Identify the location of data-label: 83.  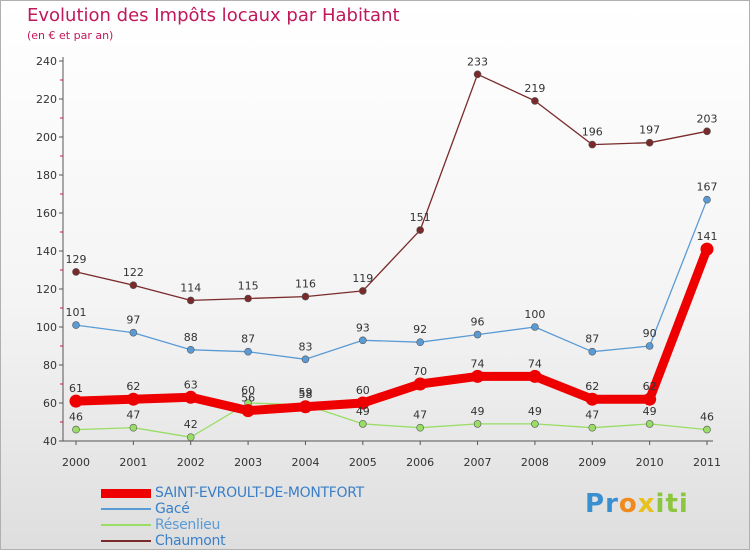
(305, 346).